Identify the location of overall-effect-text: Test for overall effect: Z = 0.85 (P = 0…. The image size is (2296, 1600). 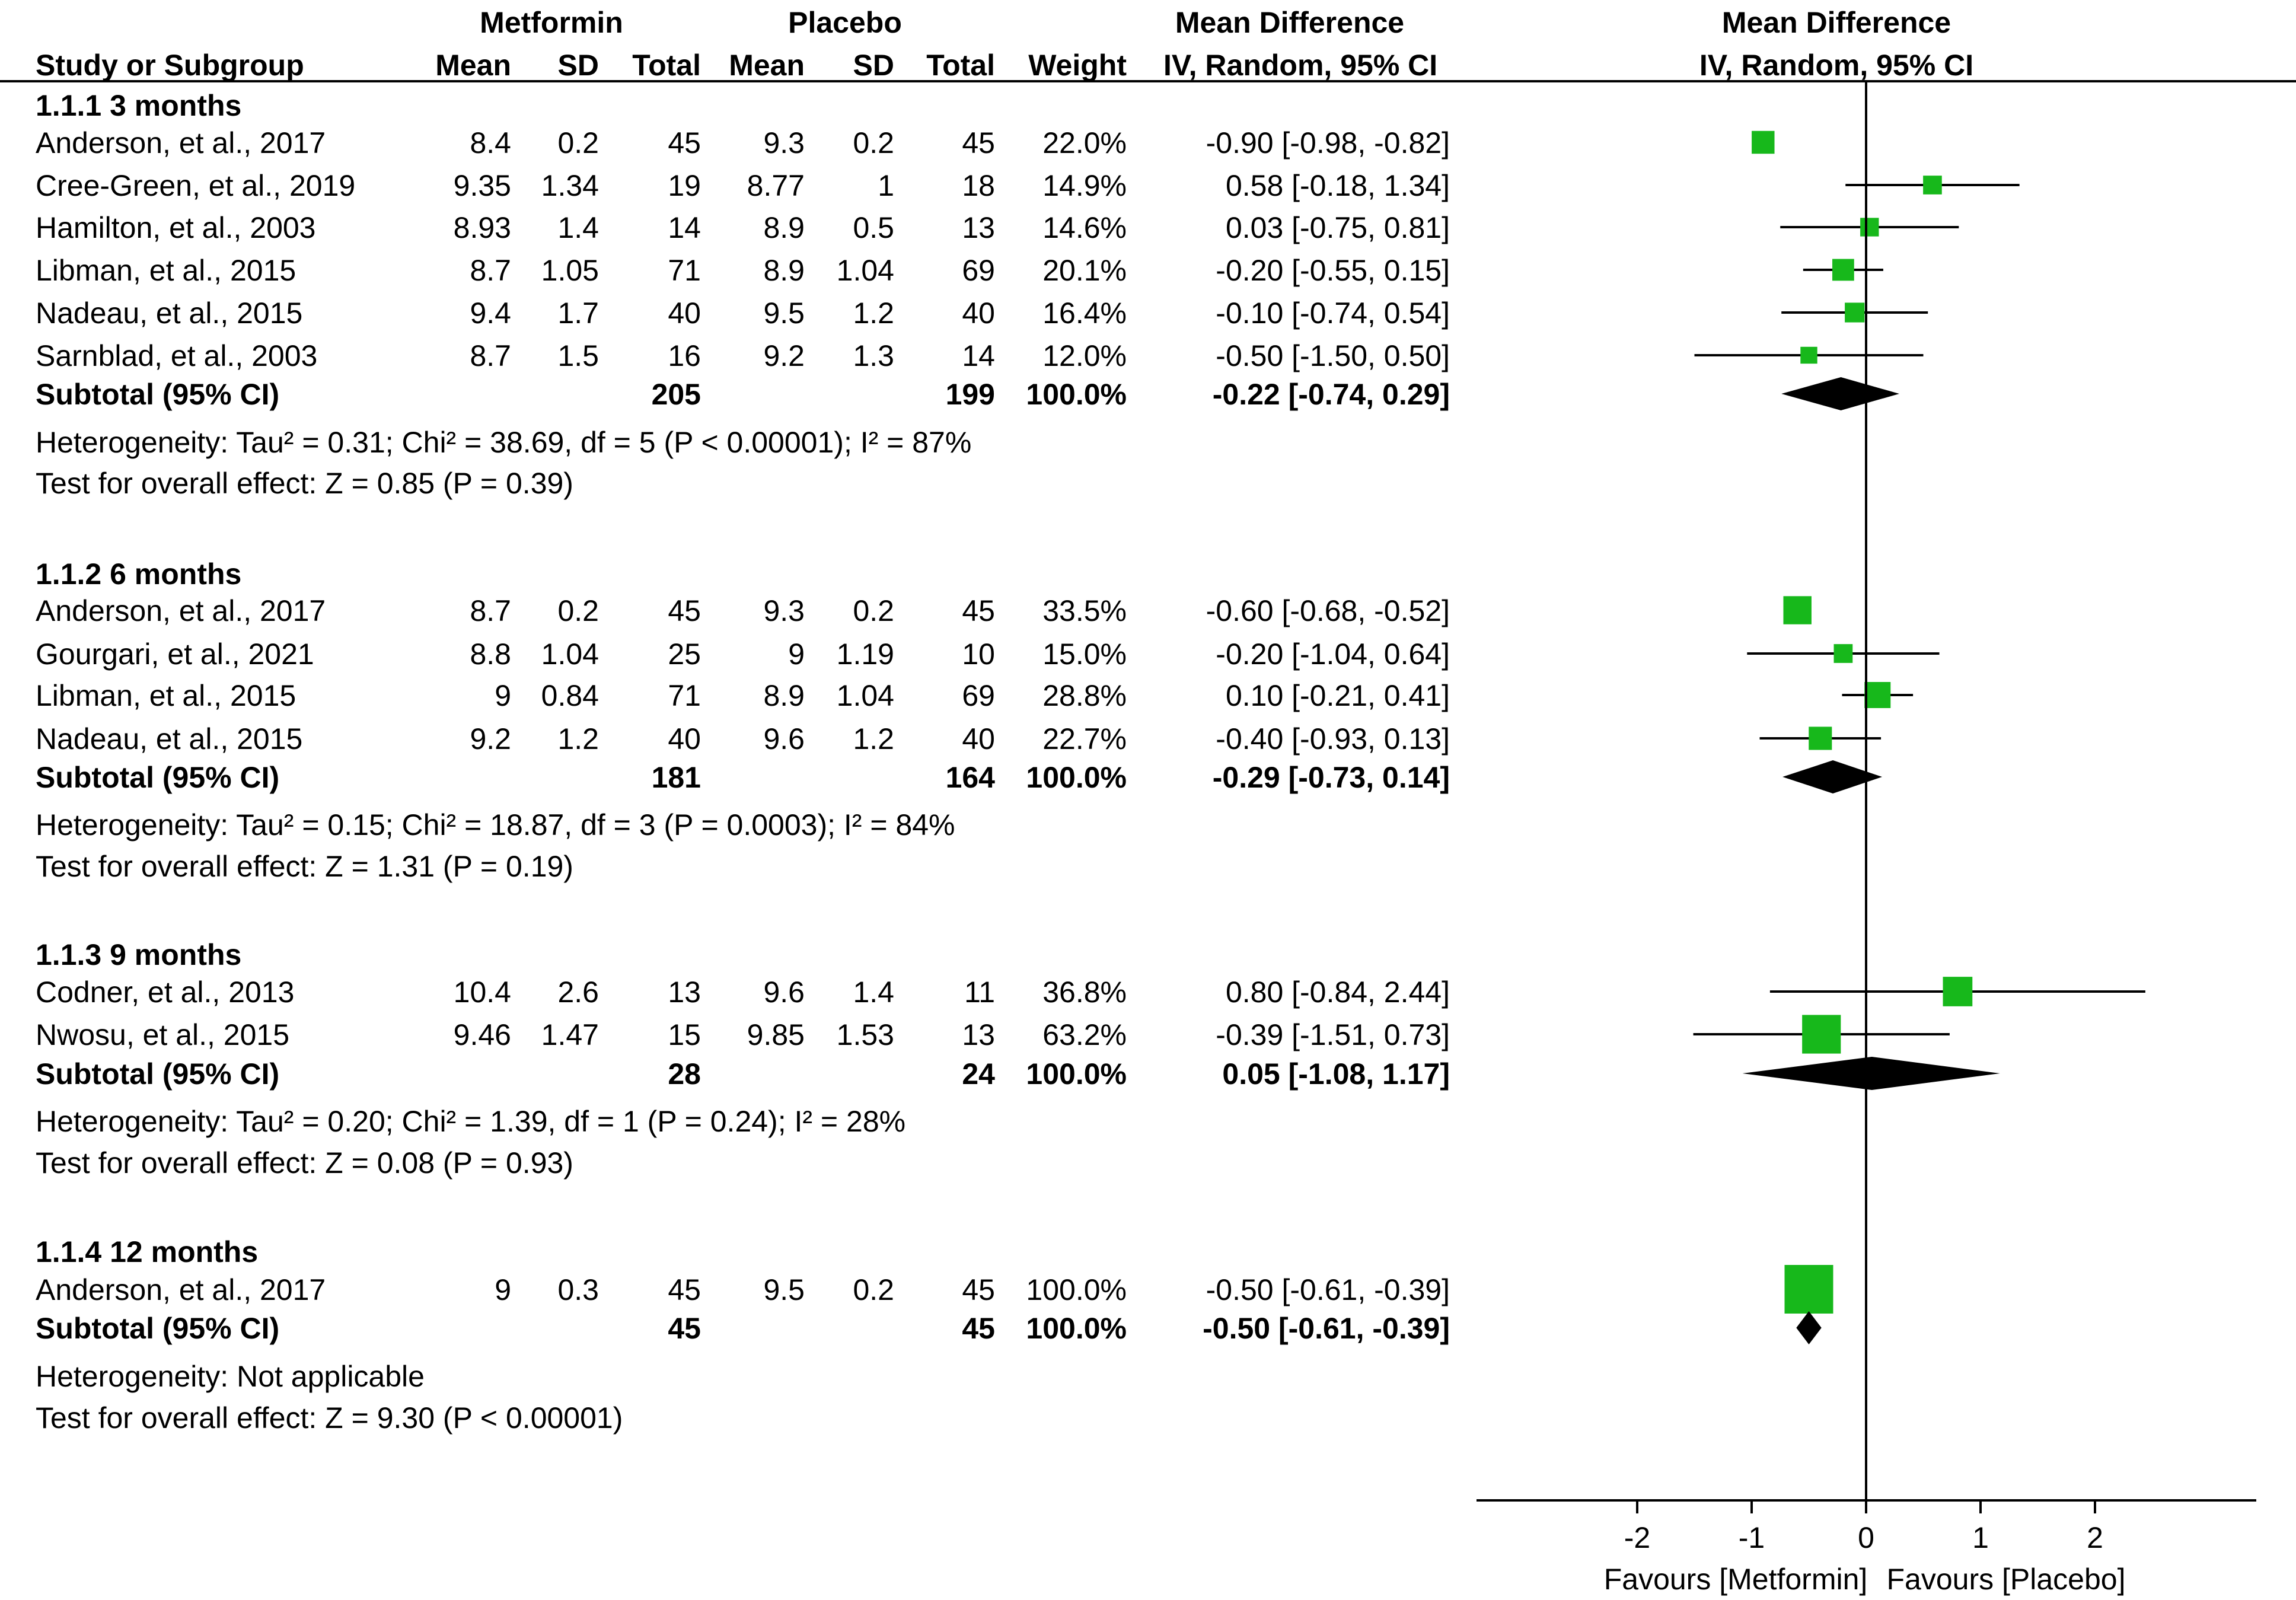
(304, 483).